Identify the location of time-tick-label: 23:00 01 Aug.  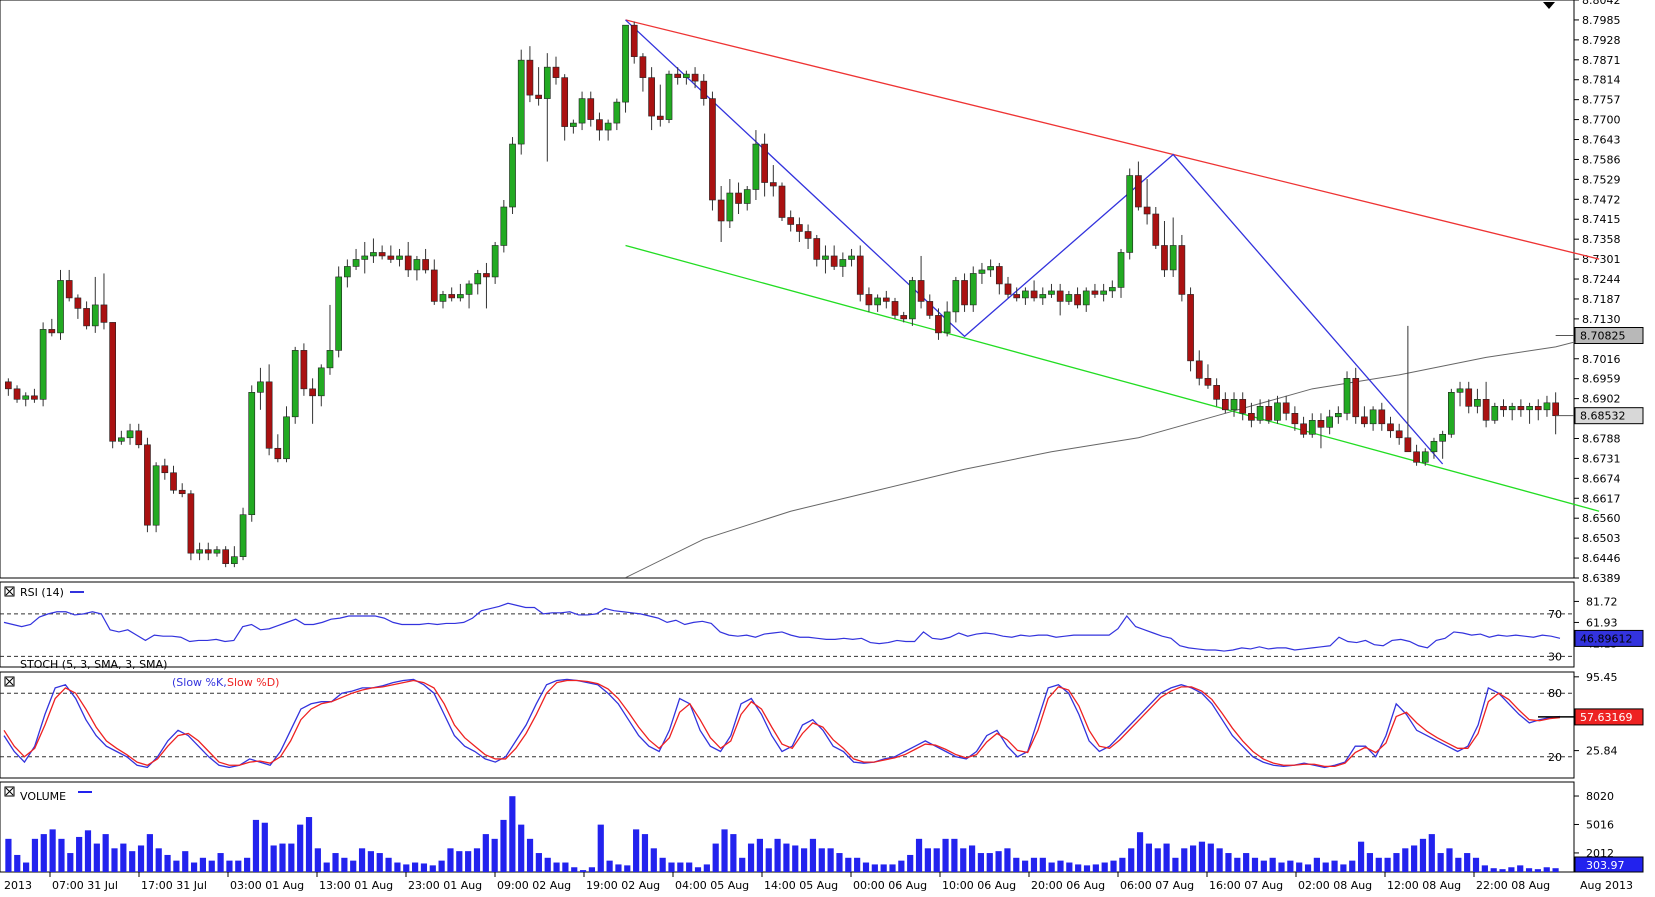
(445, 885).